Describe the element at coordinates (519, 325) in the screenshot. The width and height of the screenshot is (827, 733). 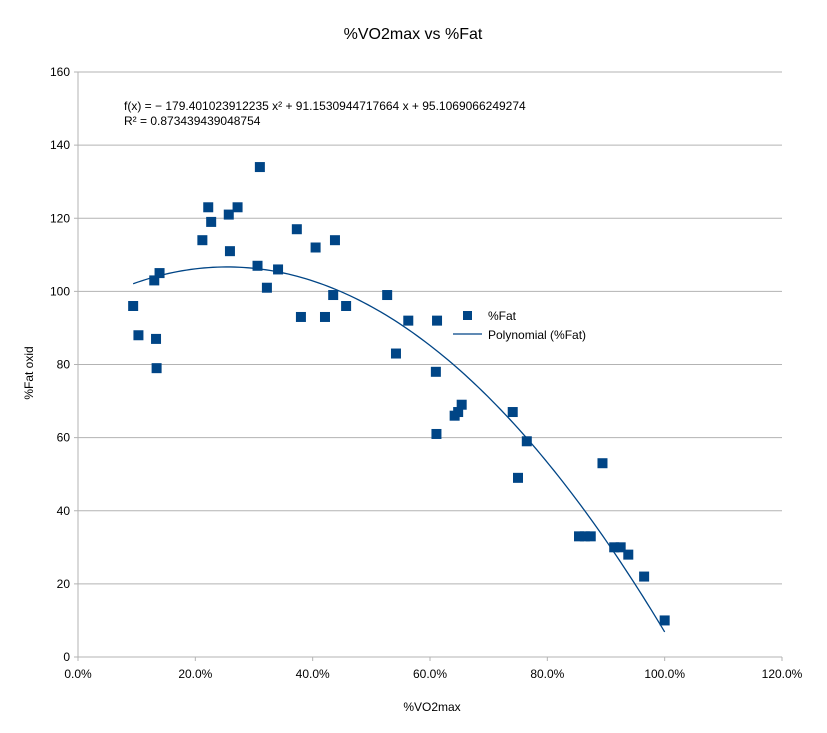
I see `legend: %Fat Polynomial (%Fat)` at that location.